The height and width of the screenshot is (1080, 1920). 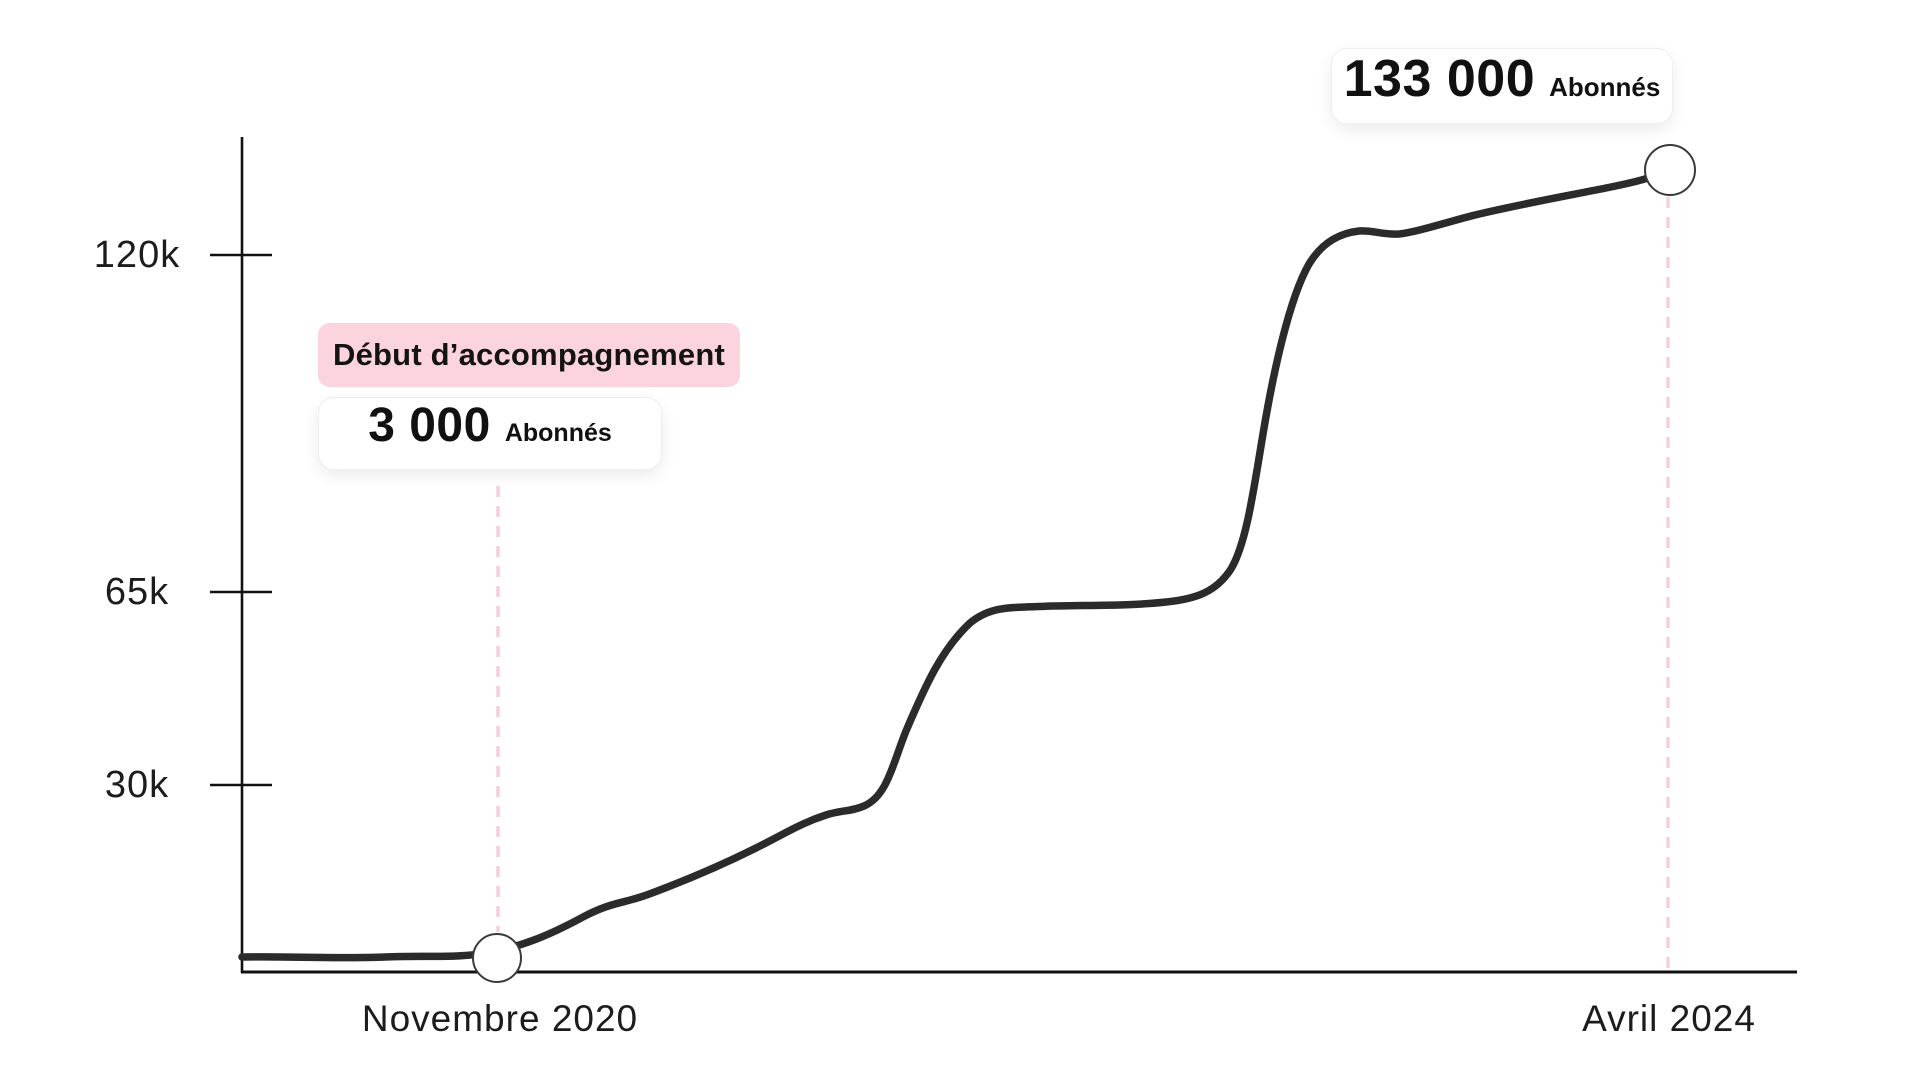 What do you see at coordinates (1605, 87) in the screenshot?
I see `end-subscriber-unit: Abonnés` at bounding box center [1605, 87].